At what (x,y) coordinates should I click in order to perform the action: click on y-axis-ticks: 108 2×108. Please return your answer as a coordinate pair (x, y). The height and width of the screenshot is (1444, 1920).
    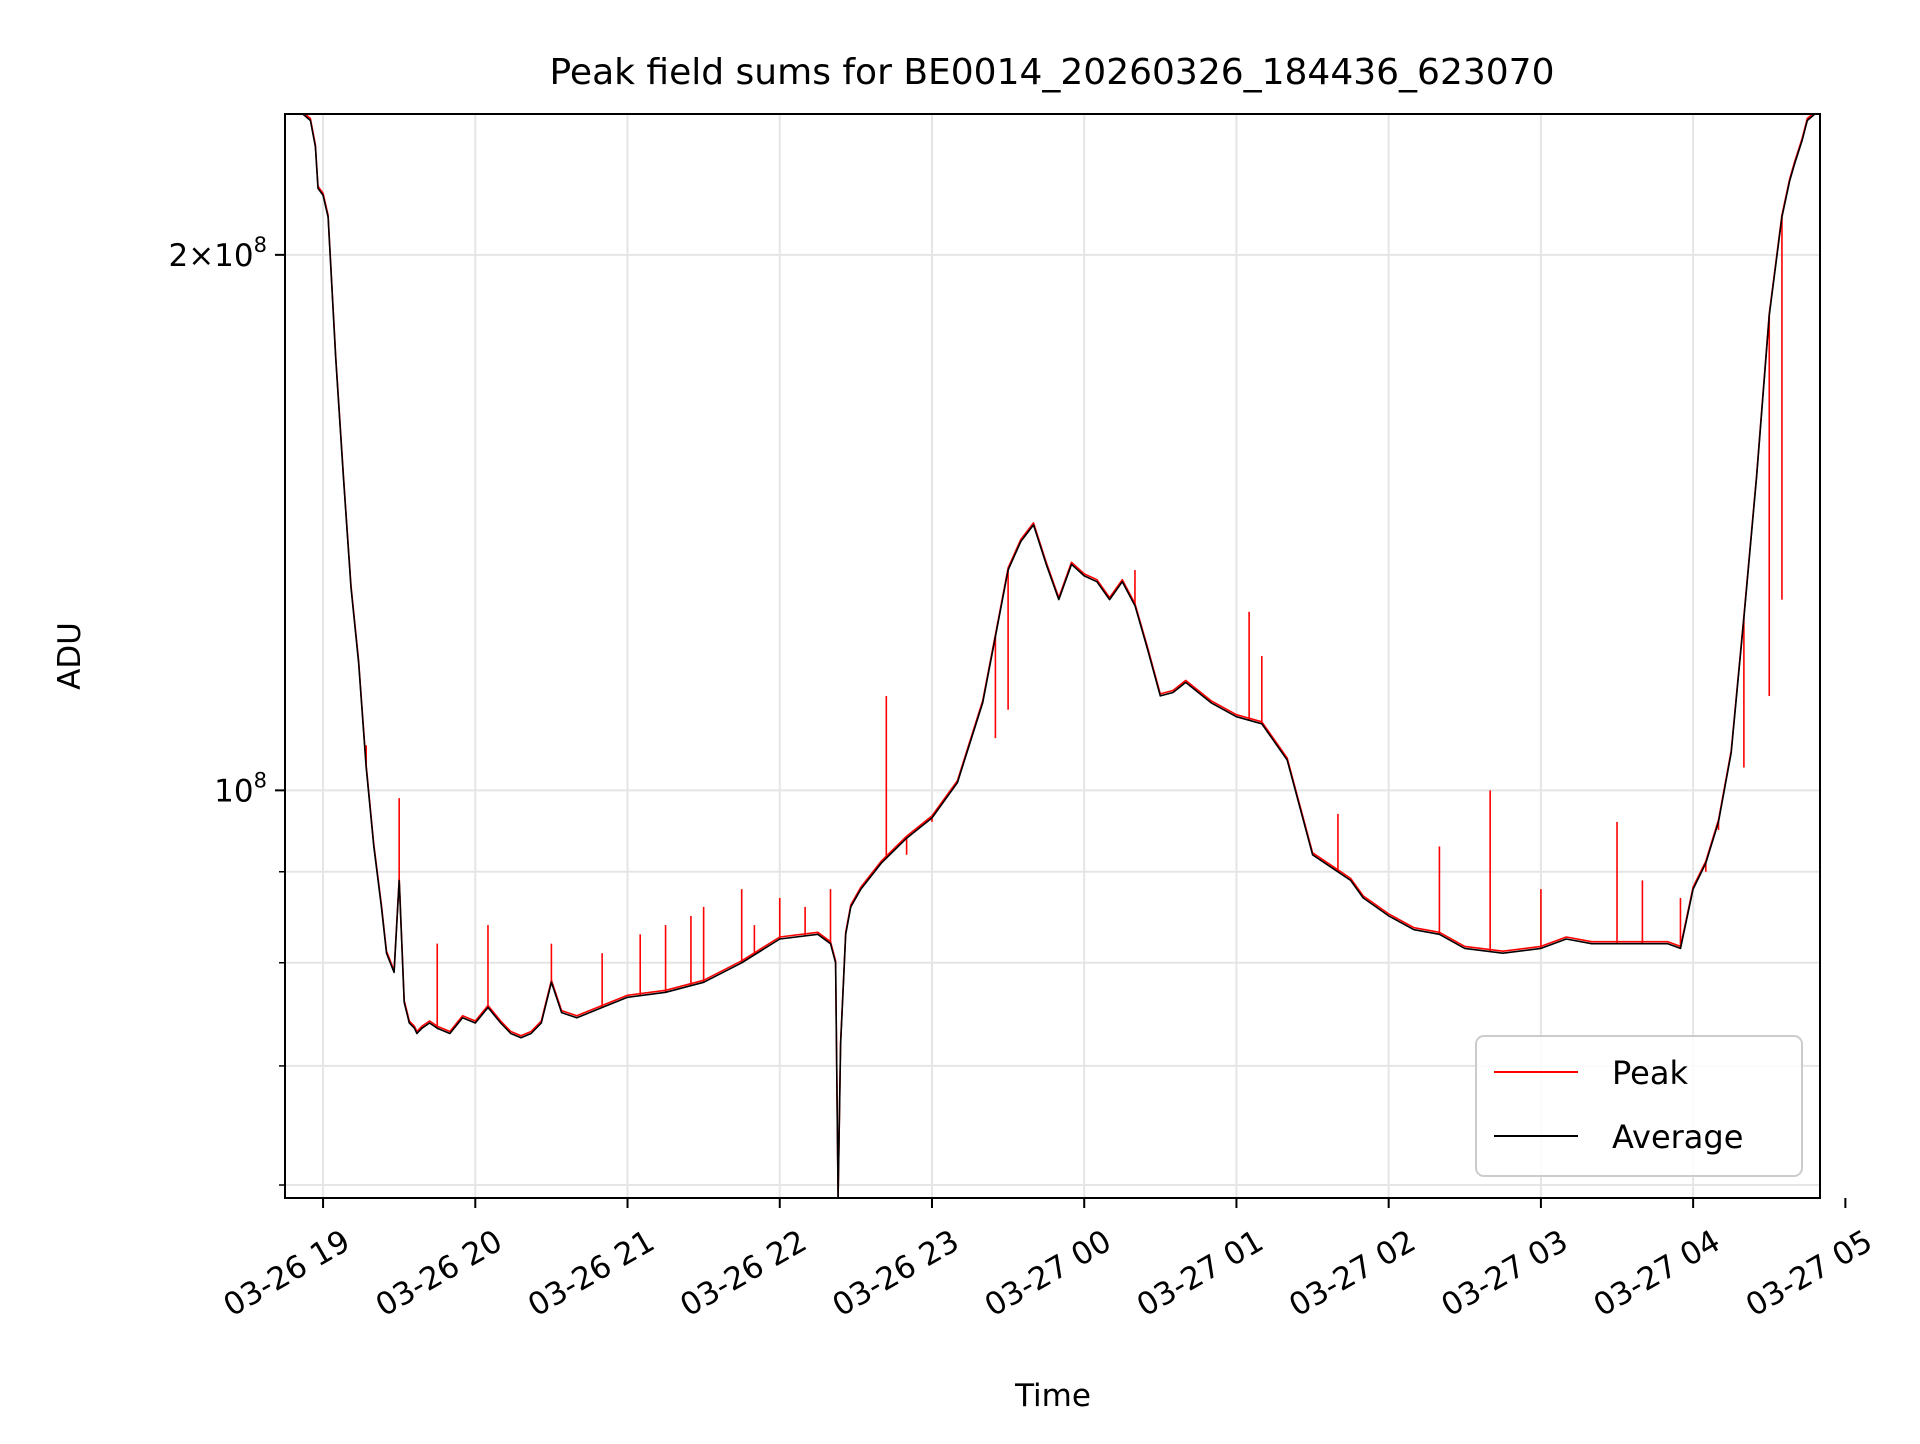
    Looking at the image, I should click on (226, 709).